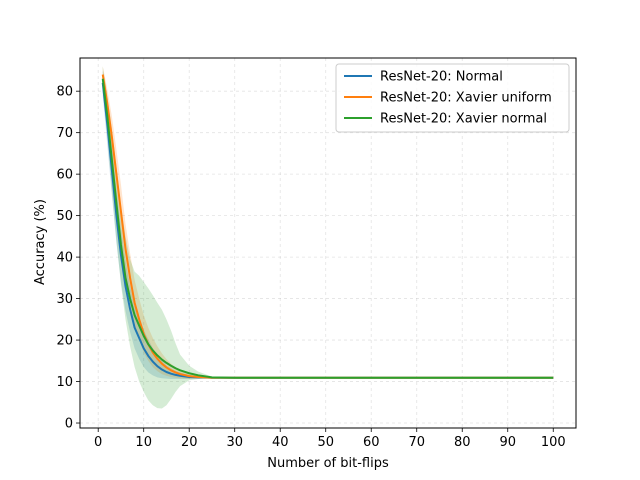  Describe the element at coordinates (64, 133) in the screenshot. I see `y-tick-label: 70` at that location.